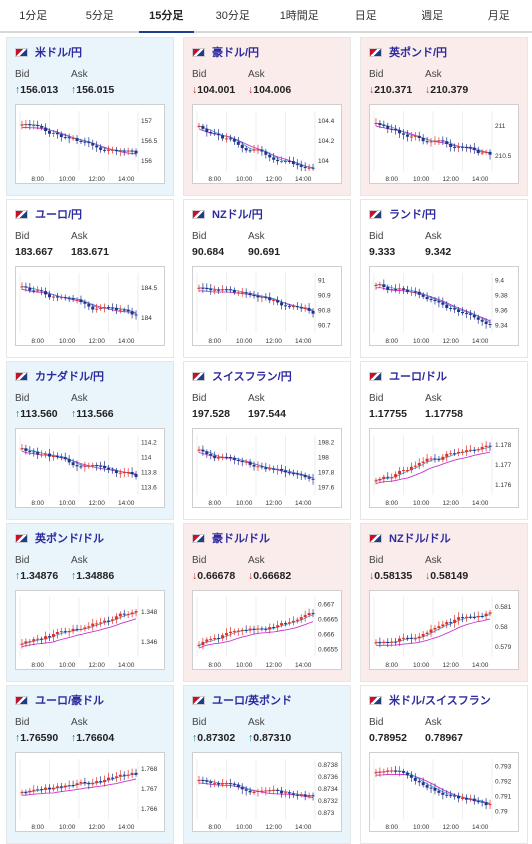  Describe the element at coordinates (21, 52) in the screenshot. I see `us-jp-flag-icon` at that location.